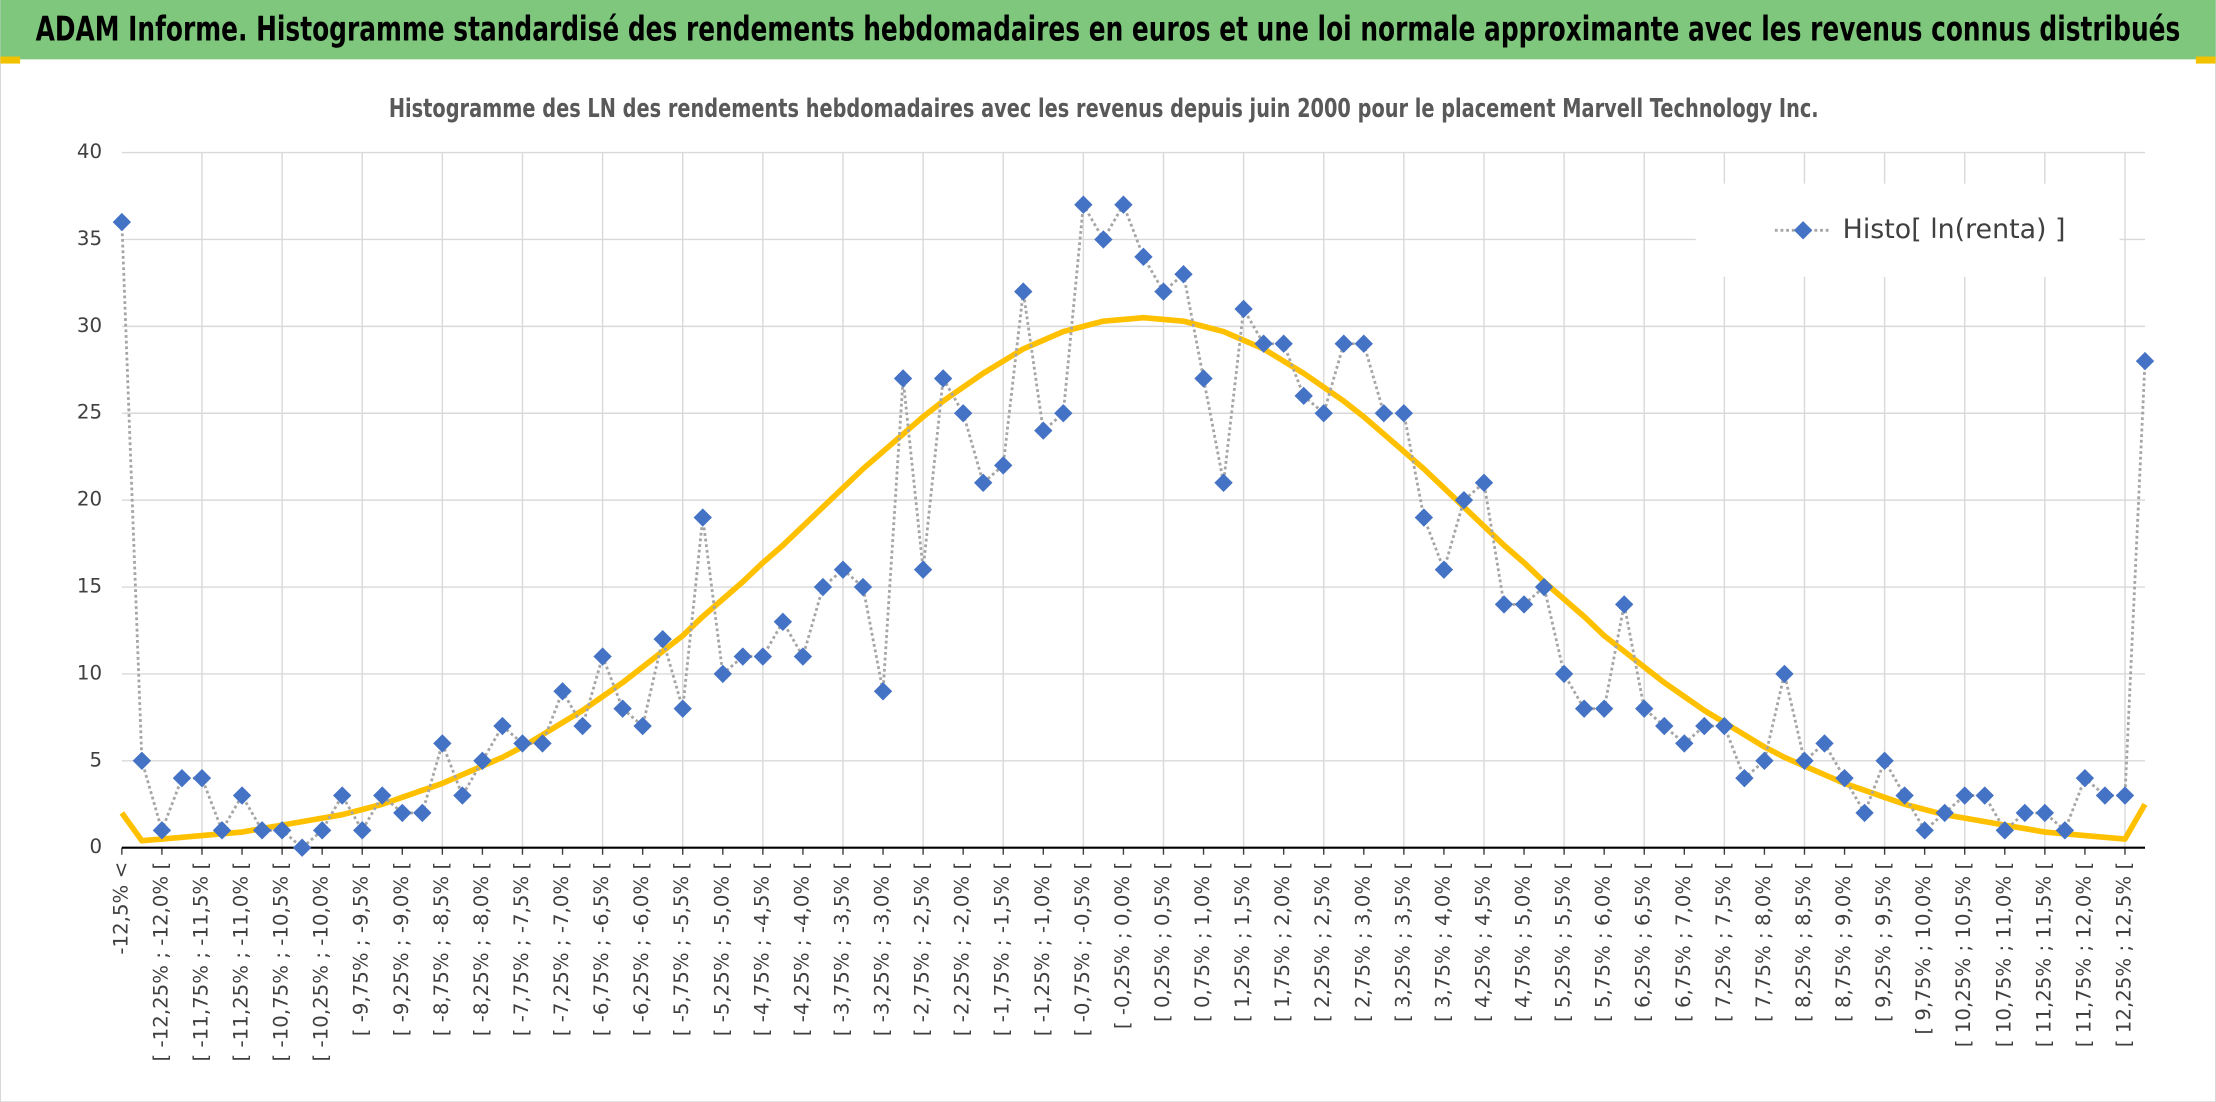 The width and height of the screenshot is (2216, 1102). I want to click on x-tick-label: [ -6,25% ; -6,0% [, so click(641, 949).